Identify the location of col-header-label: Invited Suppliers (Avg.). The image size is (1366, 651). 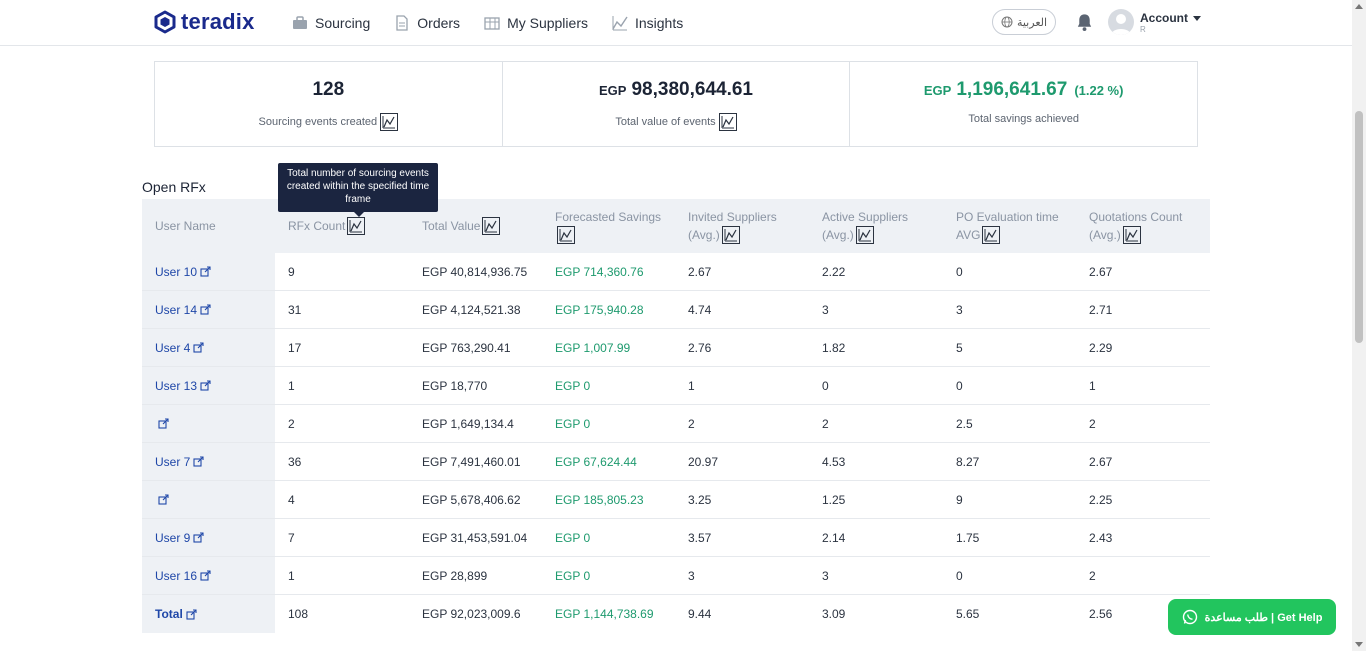
(732, 225).